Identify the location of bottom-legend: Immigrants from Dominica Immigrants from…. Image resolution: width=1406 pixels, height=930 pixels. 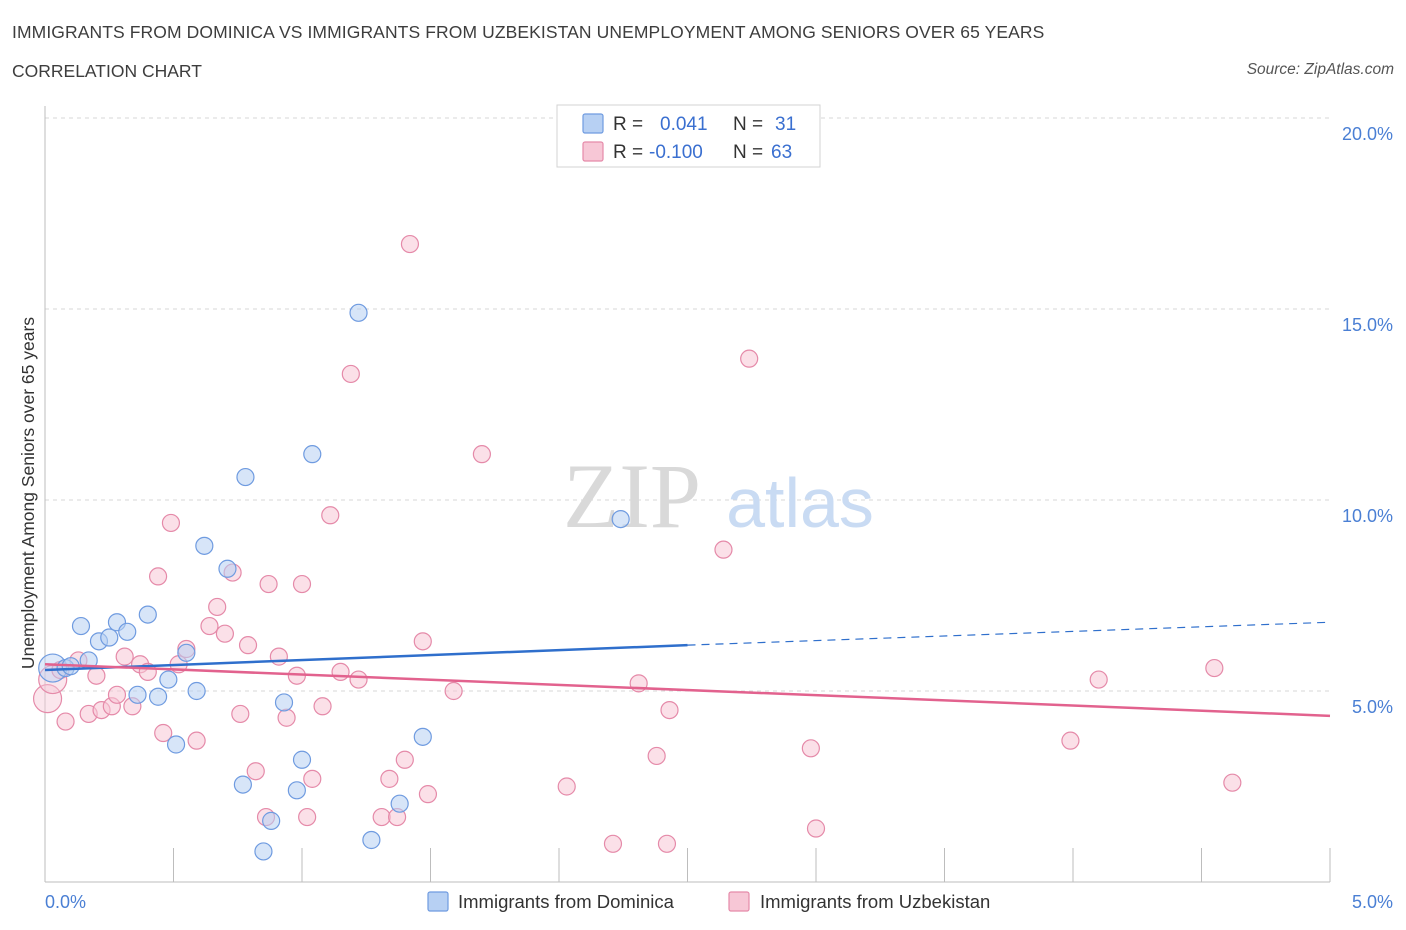
(708, 901).